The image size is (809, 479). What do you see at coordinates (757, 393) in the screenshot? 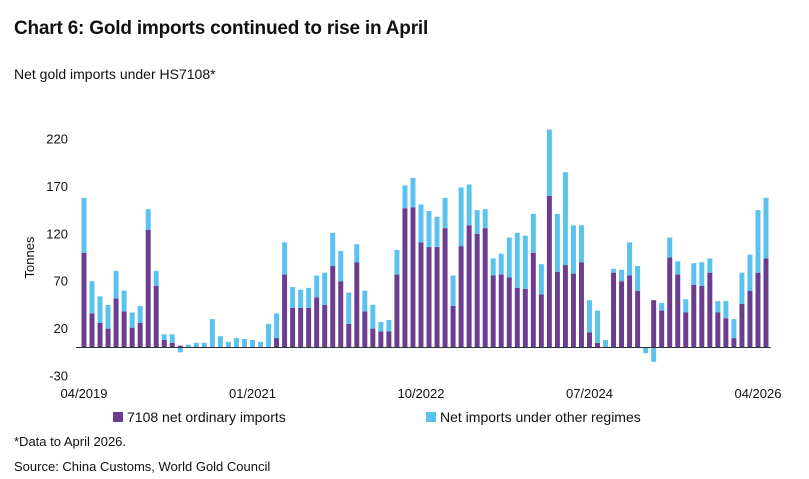
I see `x-tick-label: 04/2026` at bounding box center [757, 393].